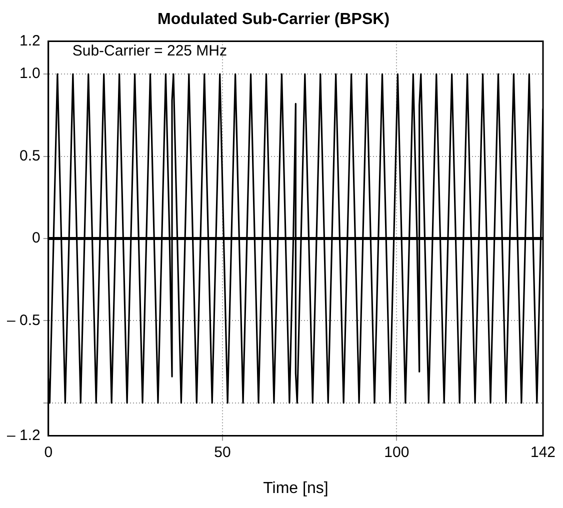 The width and height of the screenshot is (563, 508). Describe the element at coordinates (273, 19) in the screenshot. I see `chart-title: Modulated Sub-Carrier (BPSK)` at that location.